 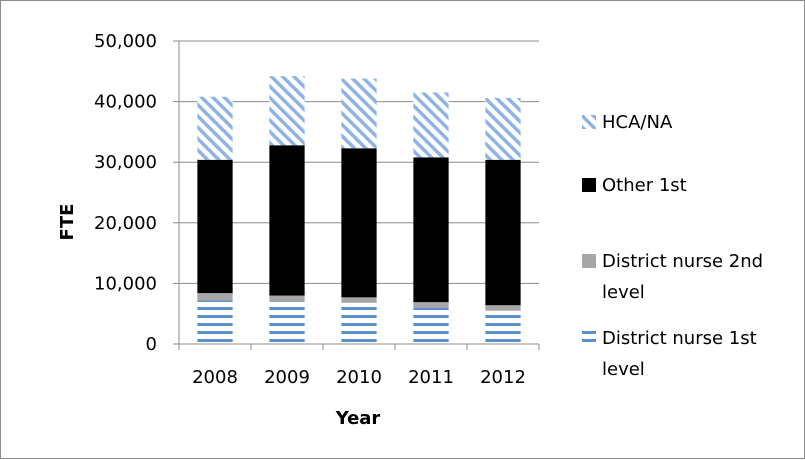 I want to click on legend-label: District nurse 1st, so click(x=679, y=338).